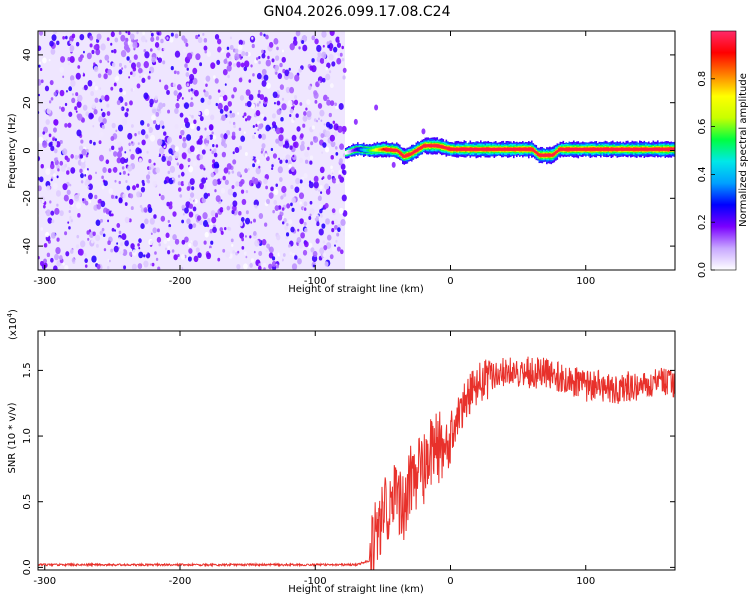 The image size is (750, 600). What do you see at coordinates (27, 567) in the screenshot?
I see `y-tick-label: 0.0` at bounding box center [27, 567].